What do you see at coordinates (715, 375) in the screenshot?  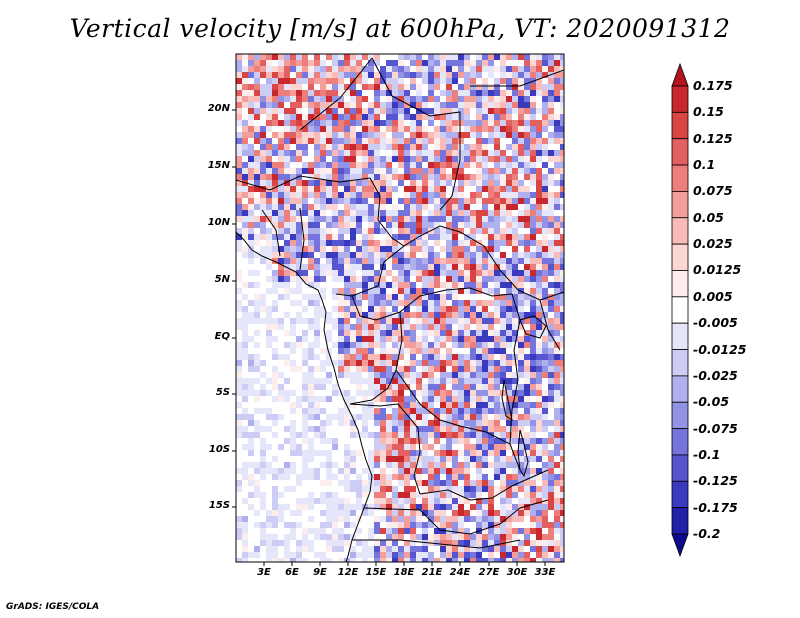 I see `colorbar-label: -0.025` at bounding box center [715, 375].